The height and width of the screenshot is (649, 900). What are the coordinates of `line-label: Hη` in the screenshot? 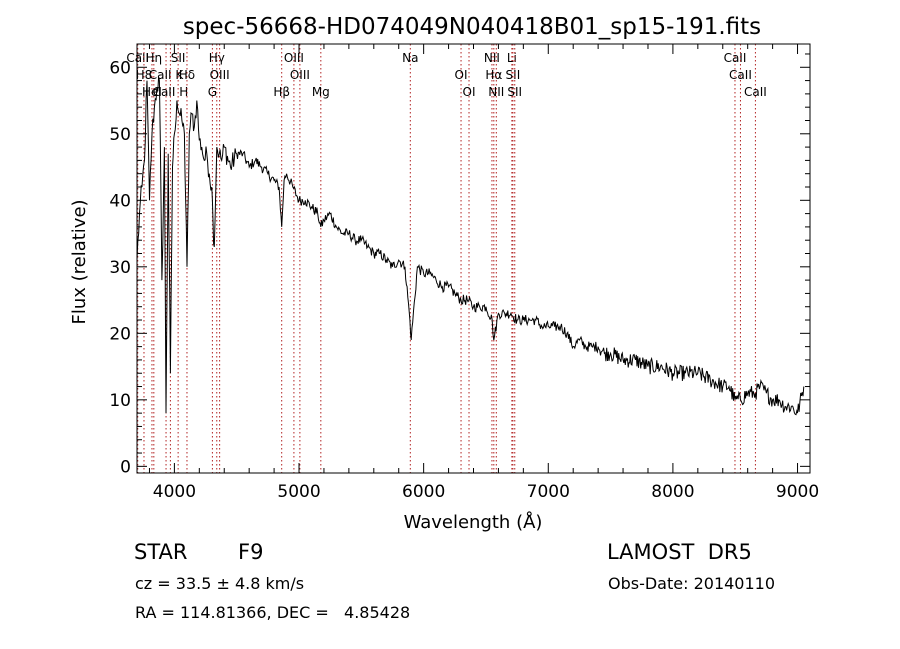 It's located at (154, 58).